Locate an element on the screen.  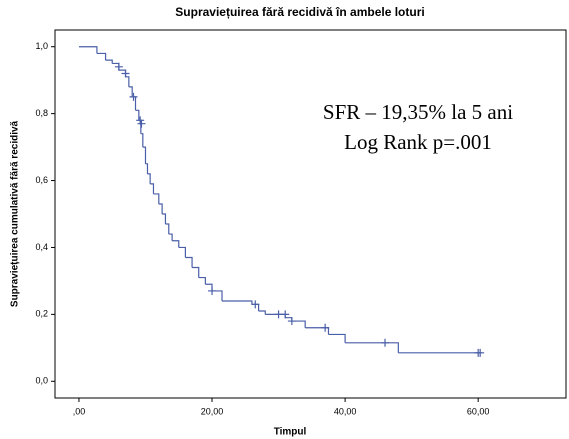
y-tick-label: 0,8 is located at coordinates (41, 113).